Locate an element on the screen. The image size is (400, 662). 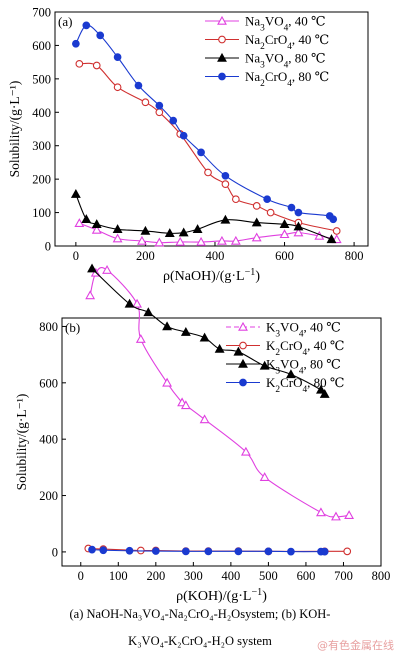
x-tick-label: 500 is located at coordinates (268, 576).